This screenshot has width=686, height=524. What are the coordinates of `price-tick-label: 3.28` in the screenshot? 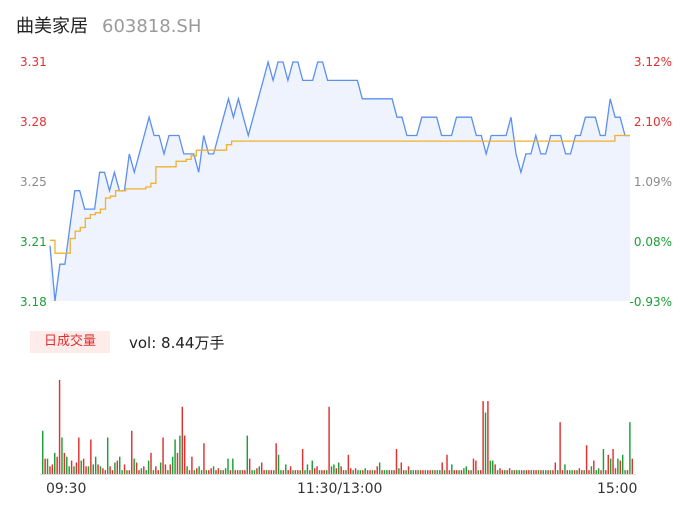 It's located at (33, 122).